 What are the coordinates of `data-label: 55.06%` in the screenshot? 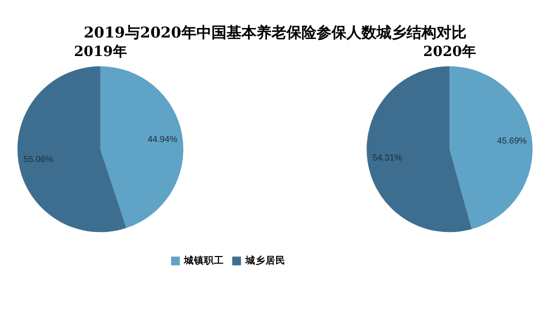 It's located at (39, 159).